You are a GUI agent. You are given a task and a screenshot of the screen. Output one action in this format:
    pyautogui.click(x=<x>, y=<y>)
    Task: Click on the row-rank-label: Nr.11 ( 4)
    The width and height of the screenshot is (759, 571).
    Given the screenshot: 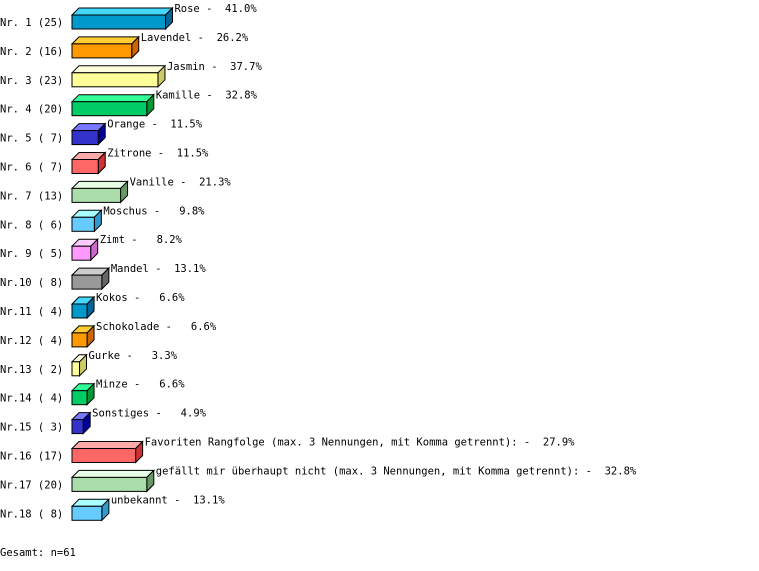 What is the action you would take?
    pyautogui.click(x=31, y=312)
    